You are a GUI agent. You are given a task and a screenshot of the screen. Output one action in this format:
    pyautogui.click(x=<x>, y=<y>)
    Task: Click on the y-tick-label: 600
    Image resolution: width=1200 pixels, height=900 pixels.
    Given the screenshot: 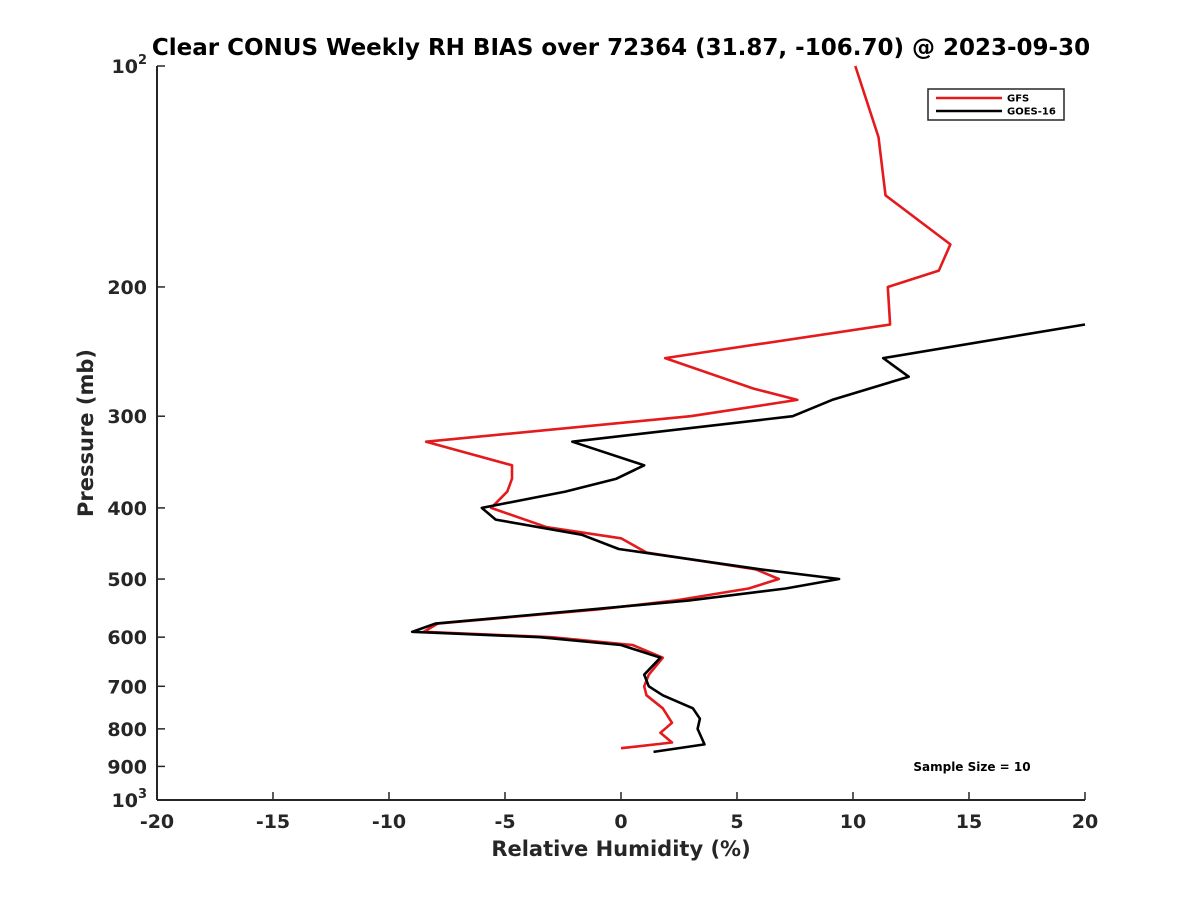 What is the action you would take?
    pyautogui.click(x=127, y=638)
    